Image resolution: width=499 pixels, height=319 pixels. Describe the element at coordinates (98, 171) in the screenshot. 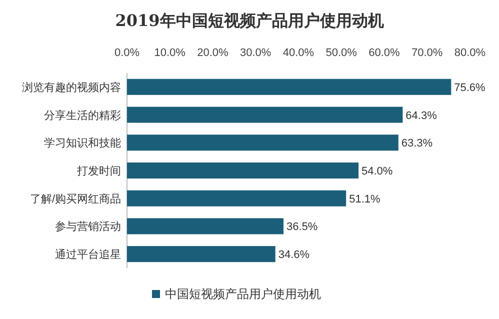

I see `y-tick-label: 打发时间` at that location.